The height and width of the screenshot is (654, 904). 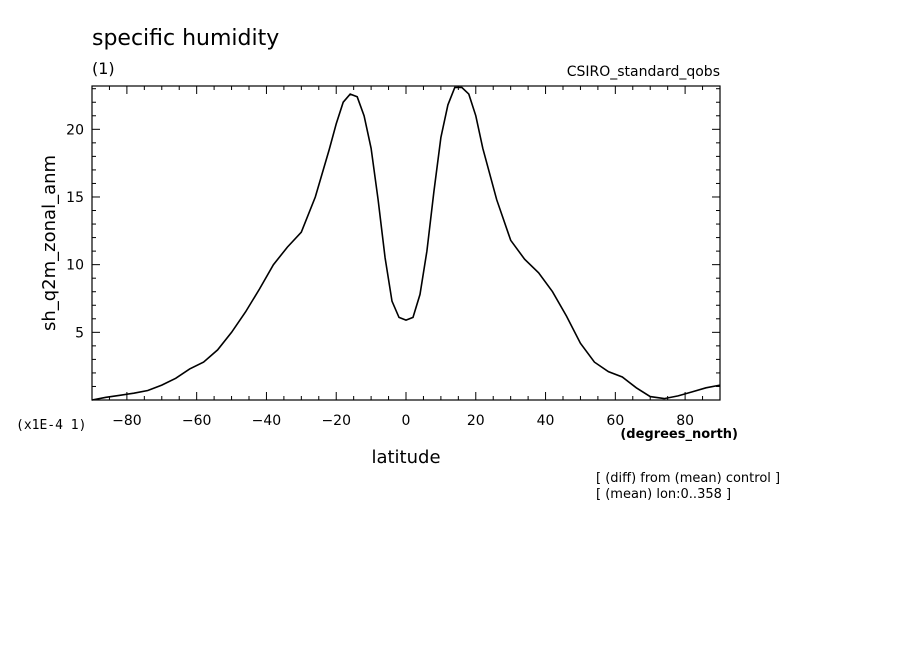 What do you see at coordinates (688, 478) in the screenshot?
I see `note-diff: [ (diff) from (mean) control ]` at bounding box center [688, 478].